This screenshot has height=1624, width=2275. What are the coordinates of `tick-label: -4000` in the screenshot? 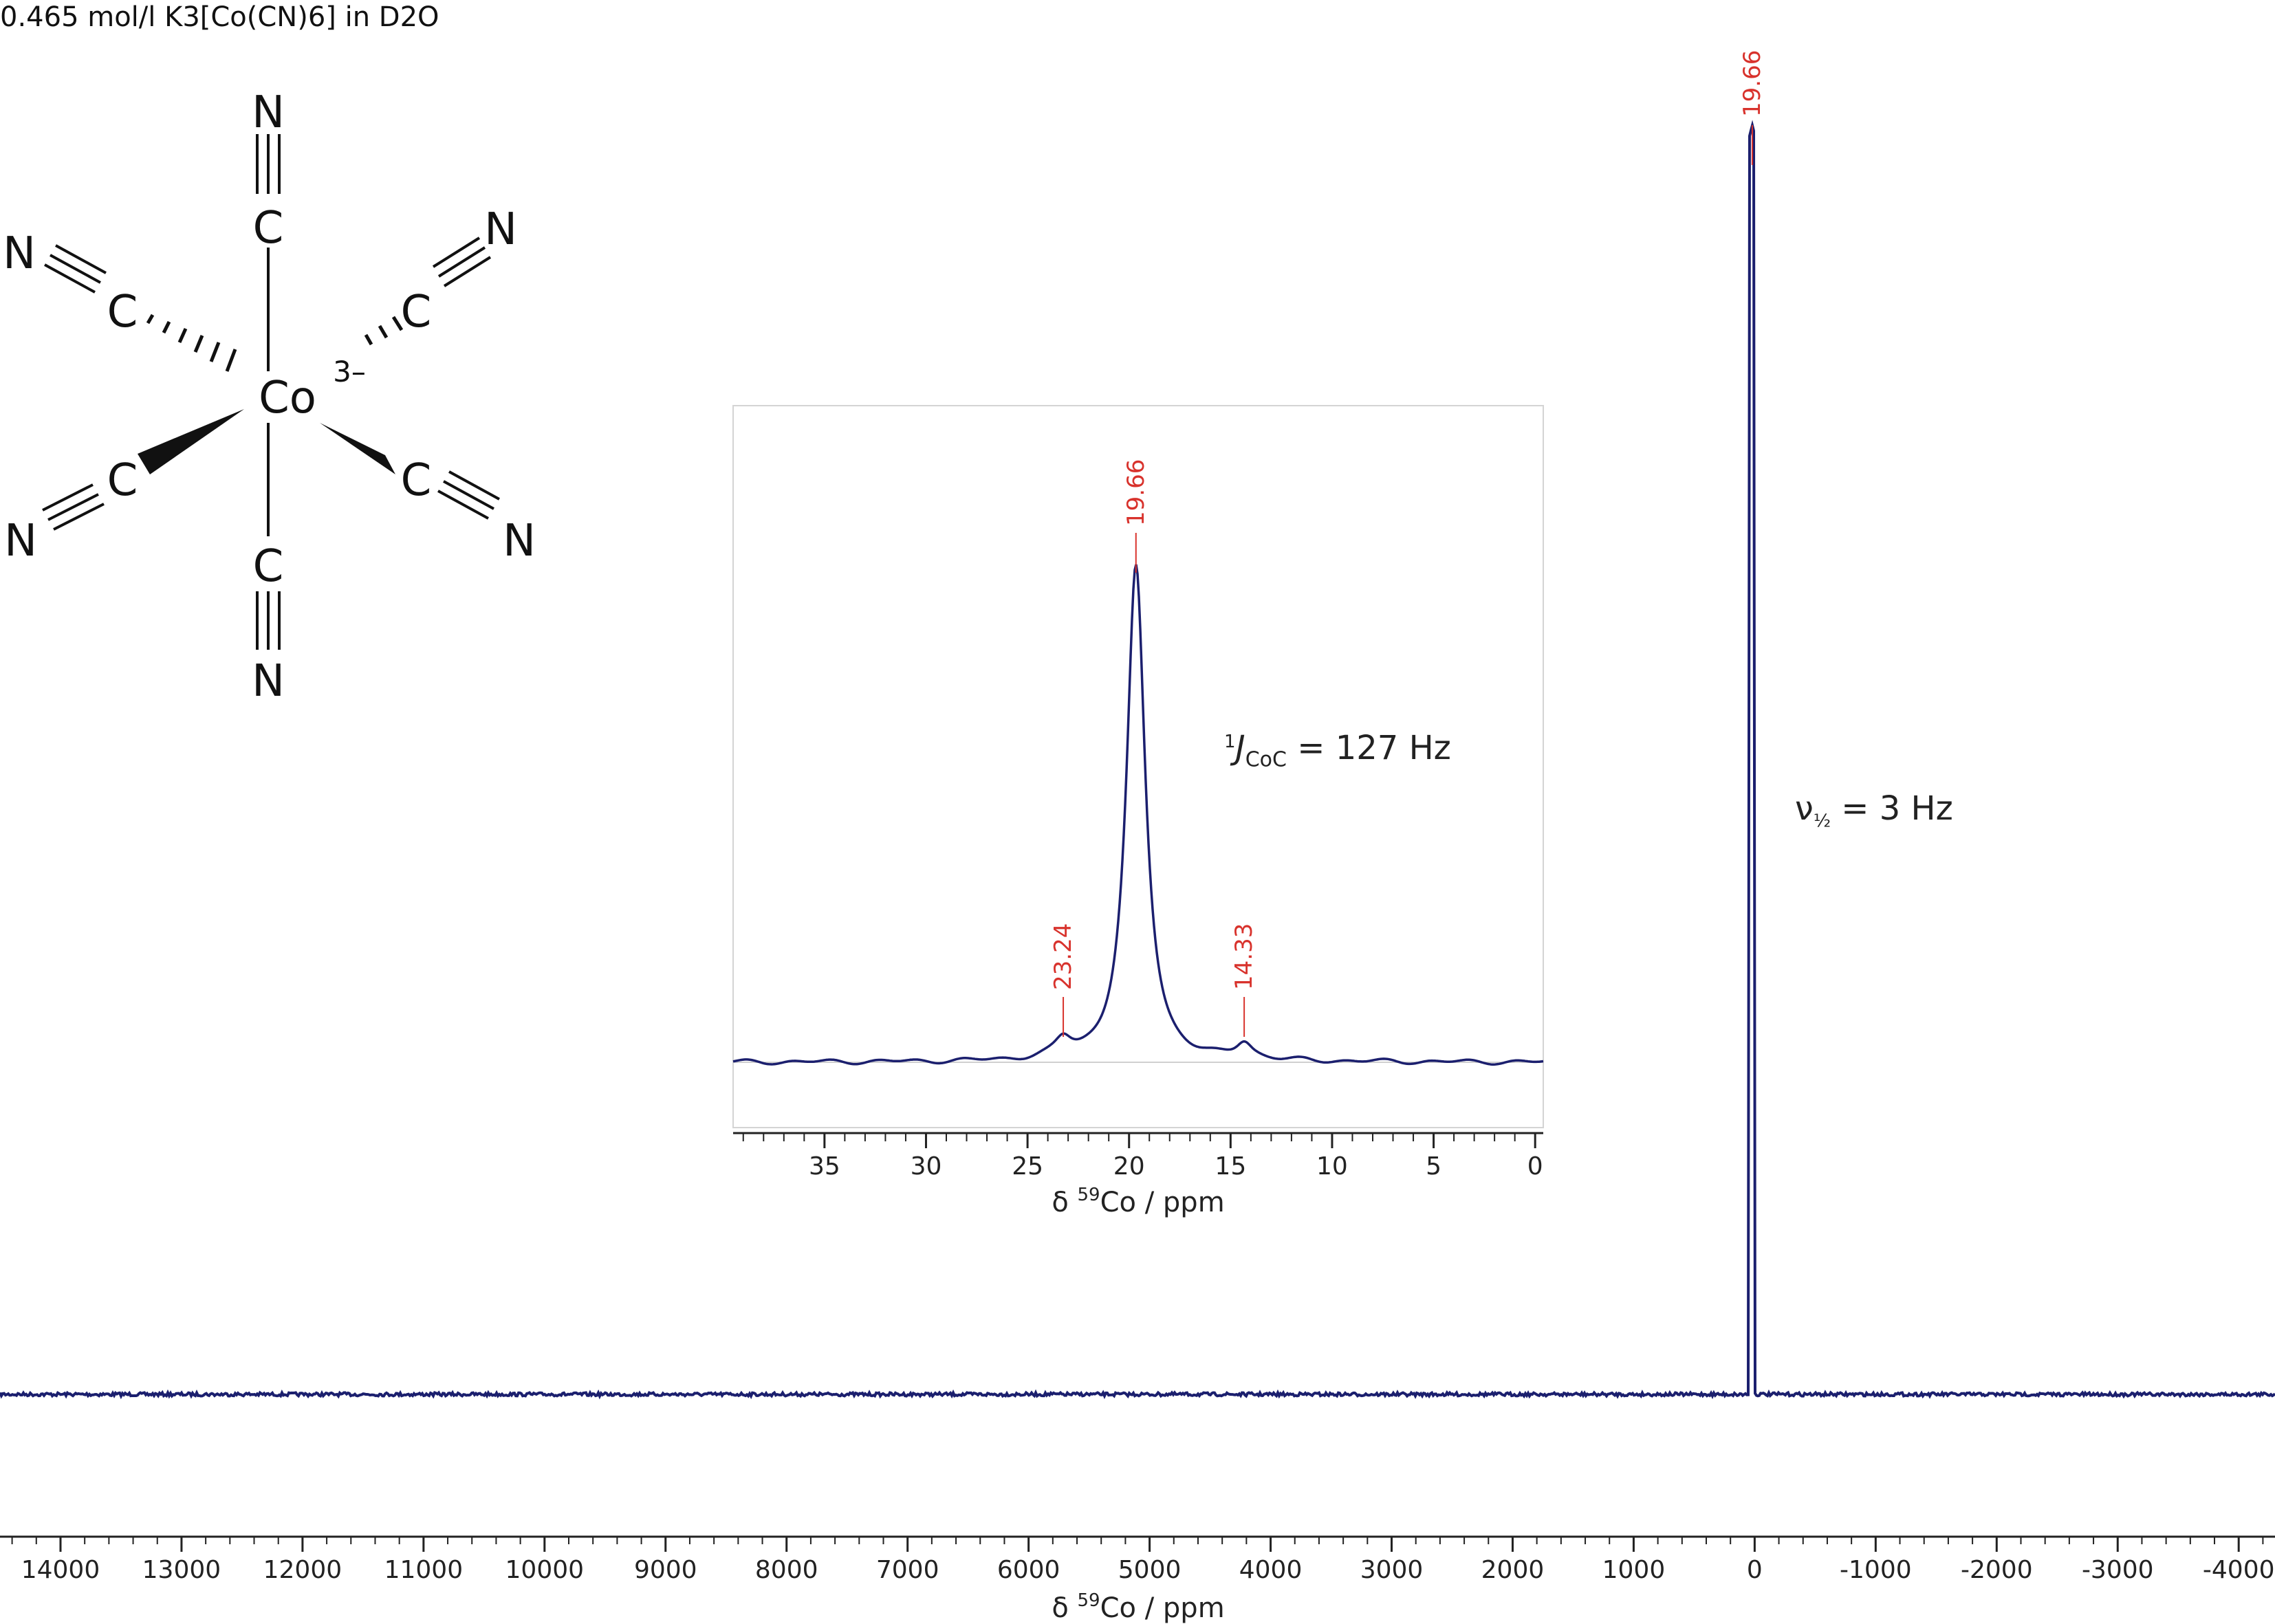 It's located at (2239, 1570).